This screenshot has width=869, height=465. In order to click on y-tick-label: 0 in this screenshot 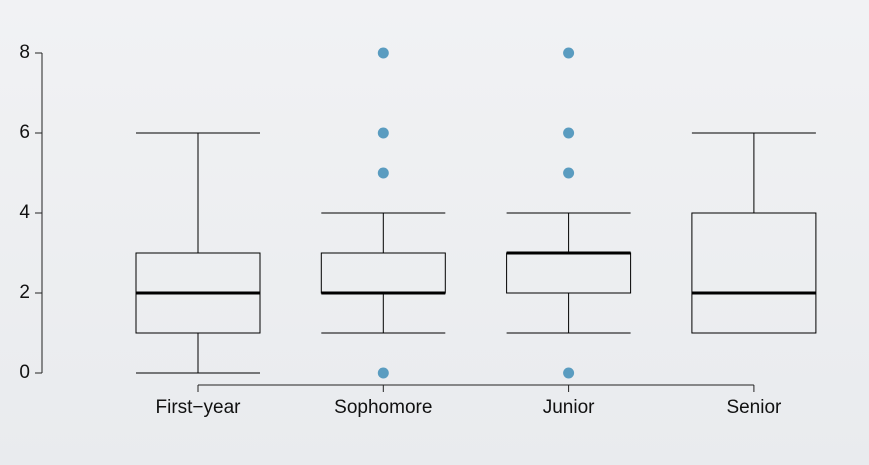, I will do `click(24, 372)`.